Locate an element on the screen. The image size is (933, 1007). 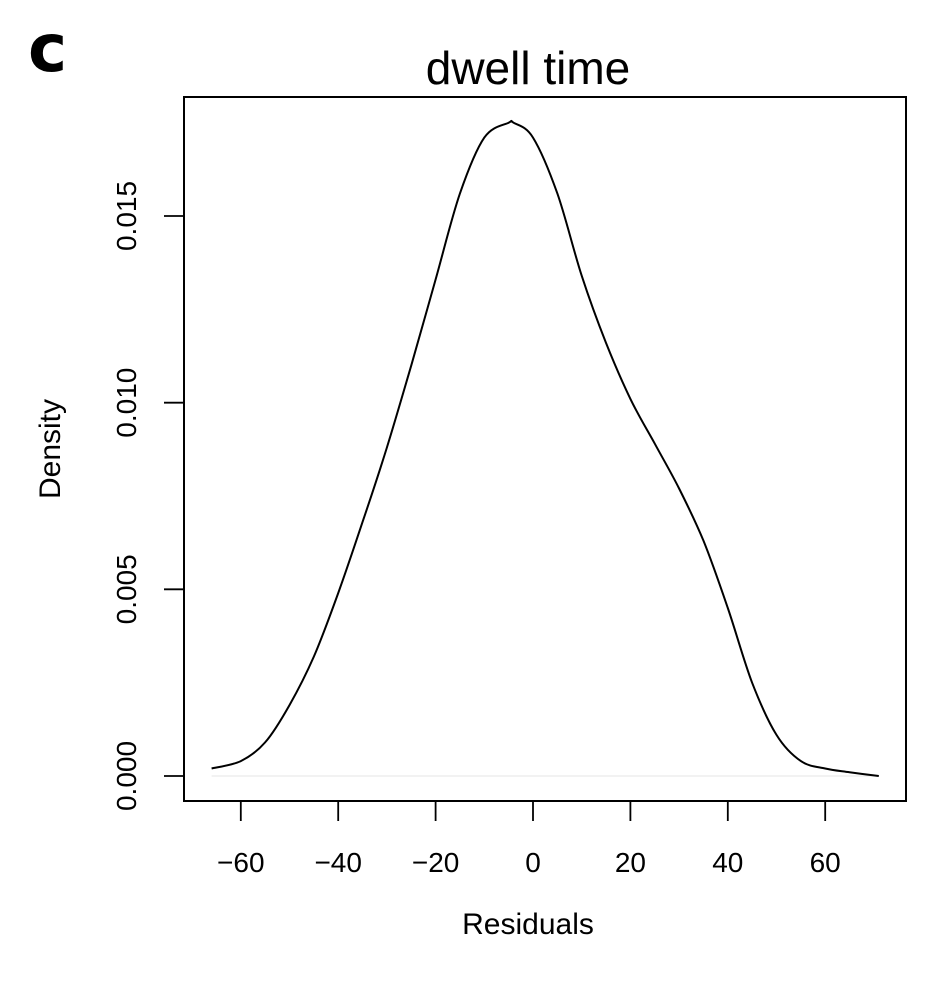
y-axis: 0.000 0.005 0.010 0.015 is located at coordinates (148, 496).